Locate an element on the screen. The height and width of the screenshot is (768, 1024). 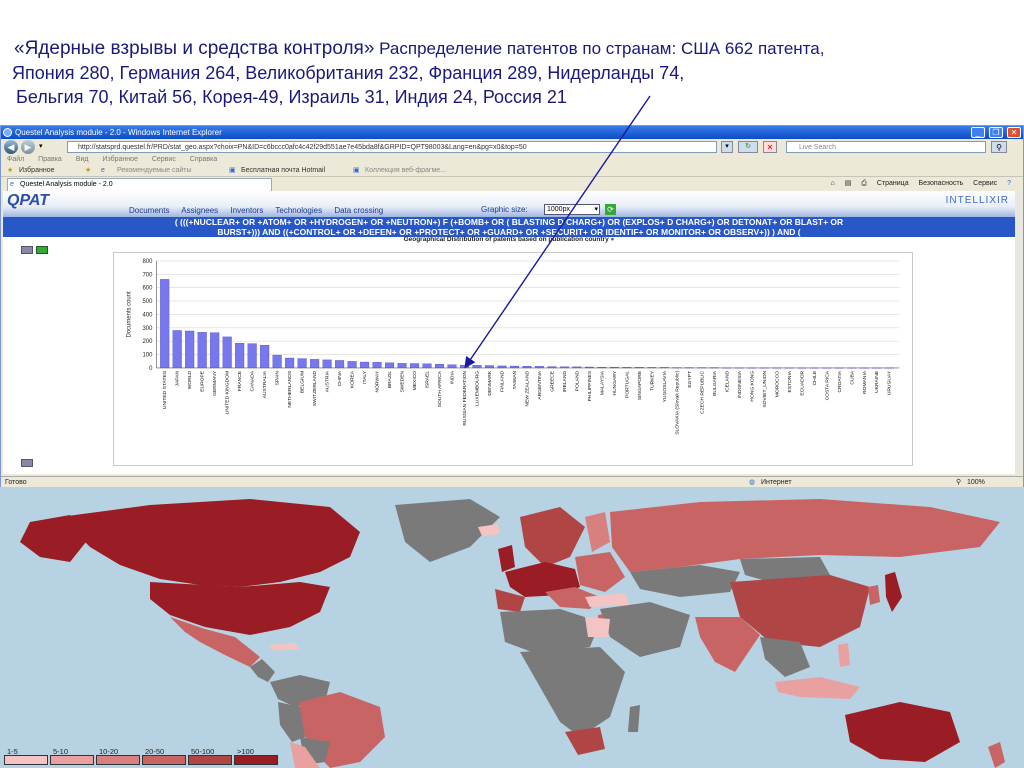
map-region-central-america is located at coordinates (262, 670).